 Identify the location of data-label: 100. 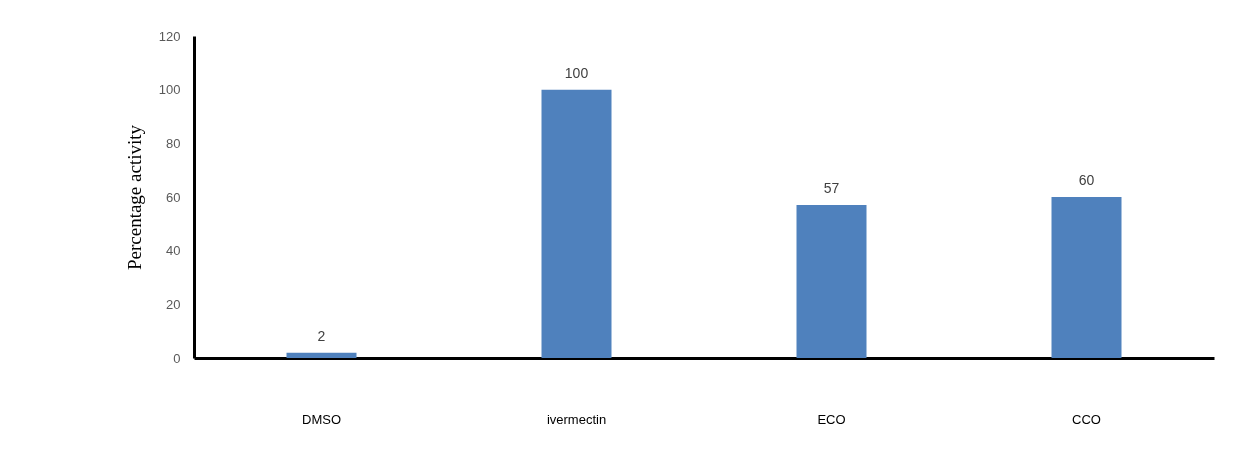
(576, 72).